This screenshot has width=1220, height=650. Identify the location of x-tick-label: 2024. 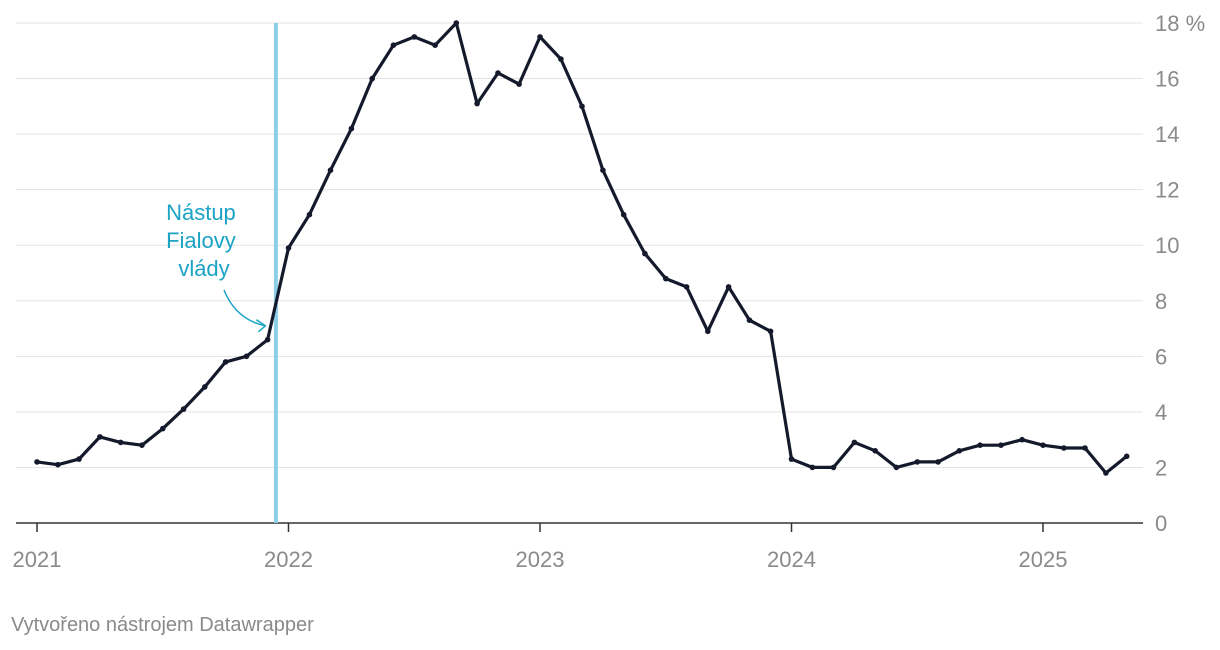
(791, 559).